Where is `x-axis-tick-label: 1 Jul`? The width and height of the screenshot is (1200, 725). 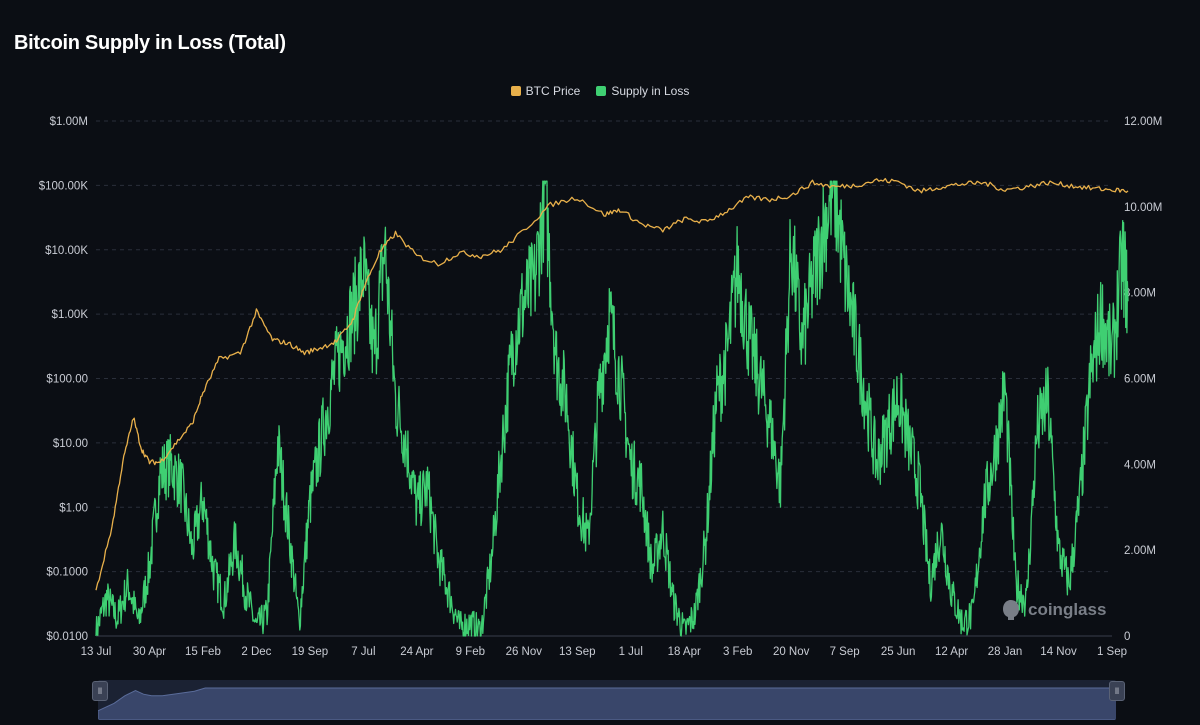 x-axis-tick-label: 1 Jul is located at coordinates (631, 652).